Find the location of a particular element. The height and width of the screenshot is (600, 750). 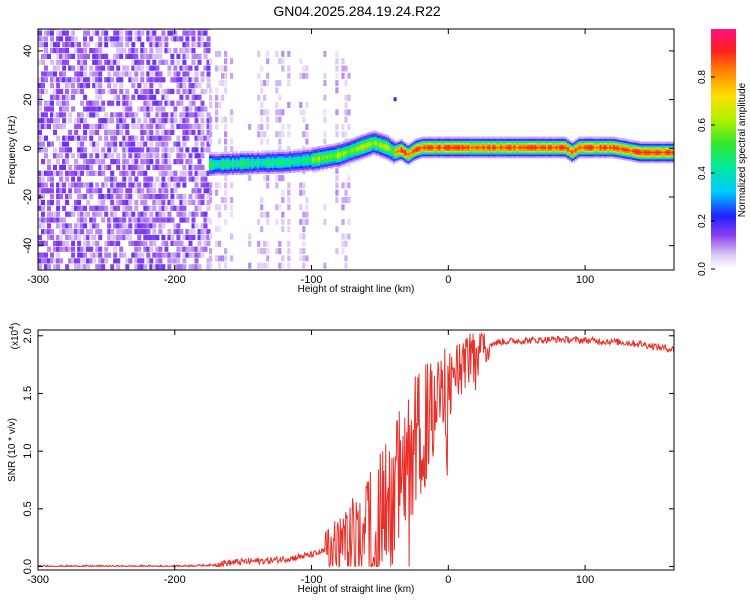

y-tick-label: 1.5 is located at coordinates (28, 393).